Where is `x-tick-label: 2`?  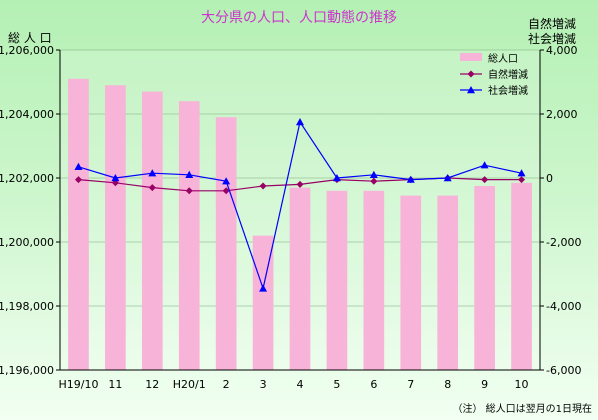
x-tick-label: 2 is located at coordinates (226, 384).